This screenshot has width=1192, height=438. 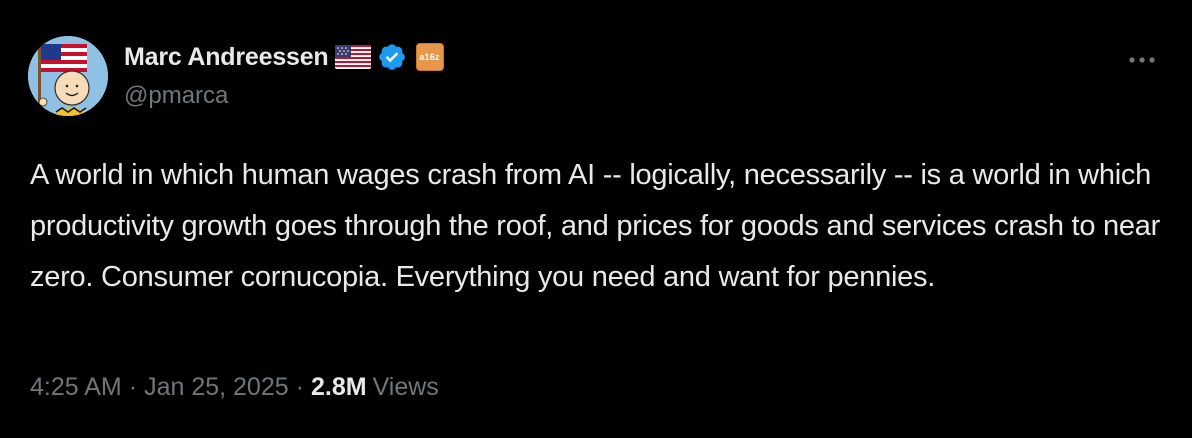 I want to click on more-options-button, so click(x=1142, y=60).